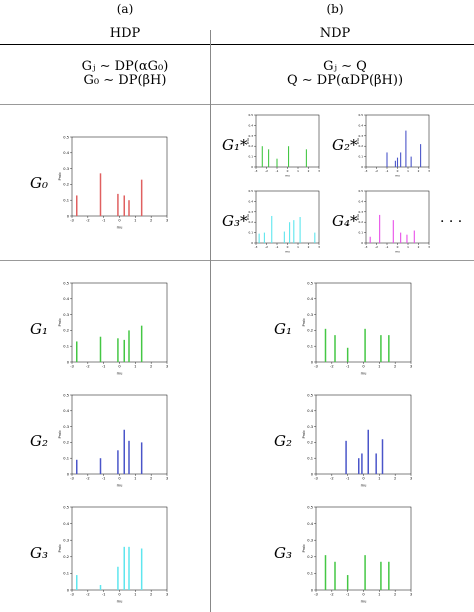 The height and width of the screenshot is (612, 474). Describe the element at coordinates (283, 329) in the screenshot. I see `ndp-g1-label: G₁` at that location.